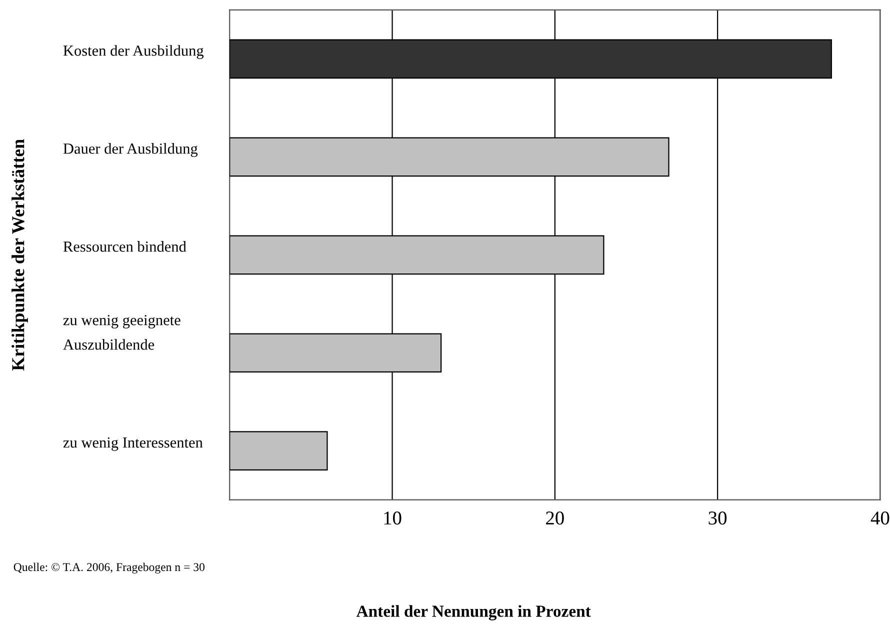 The image size is (890, 624). I want to click on y-tick-label: Kosten der Ausbildung, so click(133, 52).